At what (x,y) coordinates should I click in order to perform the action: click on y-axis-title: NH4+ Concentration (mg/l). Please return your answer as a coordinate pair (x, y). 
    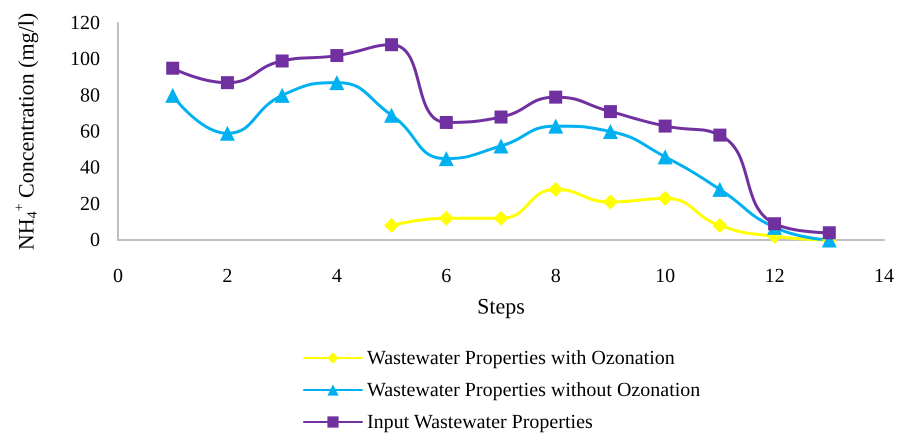
    Looking at the image, I should click on (26, 131).